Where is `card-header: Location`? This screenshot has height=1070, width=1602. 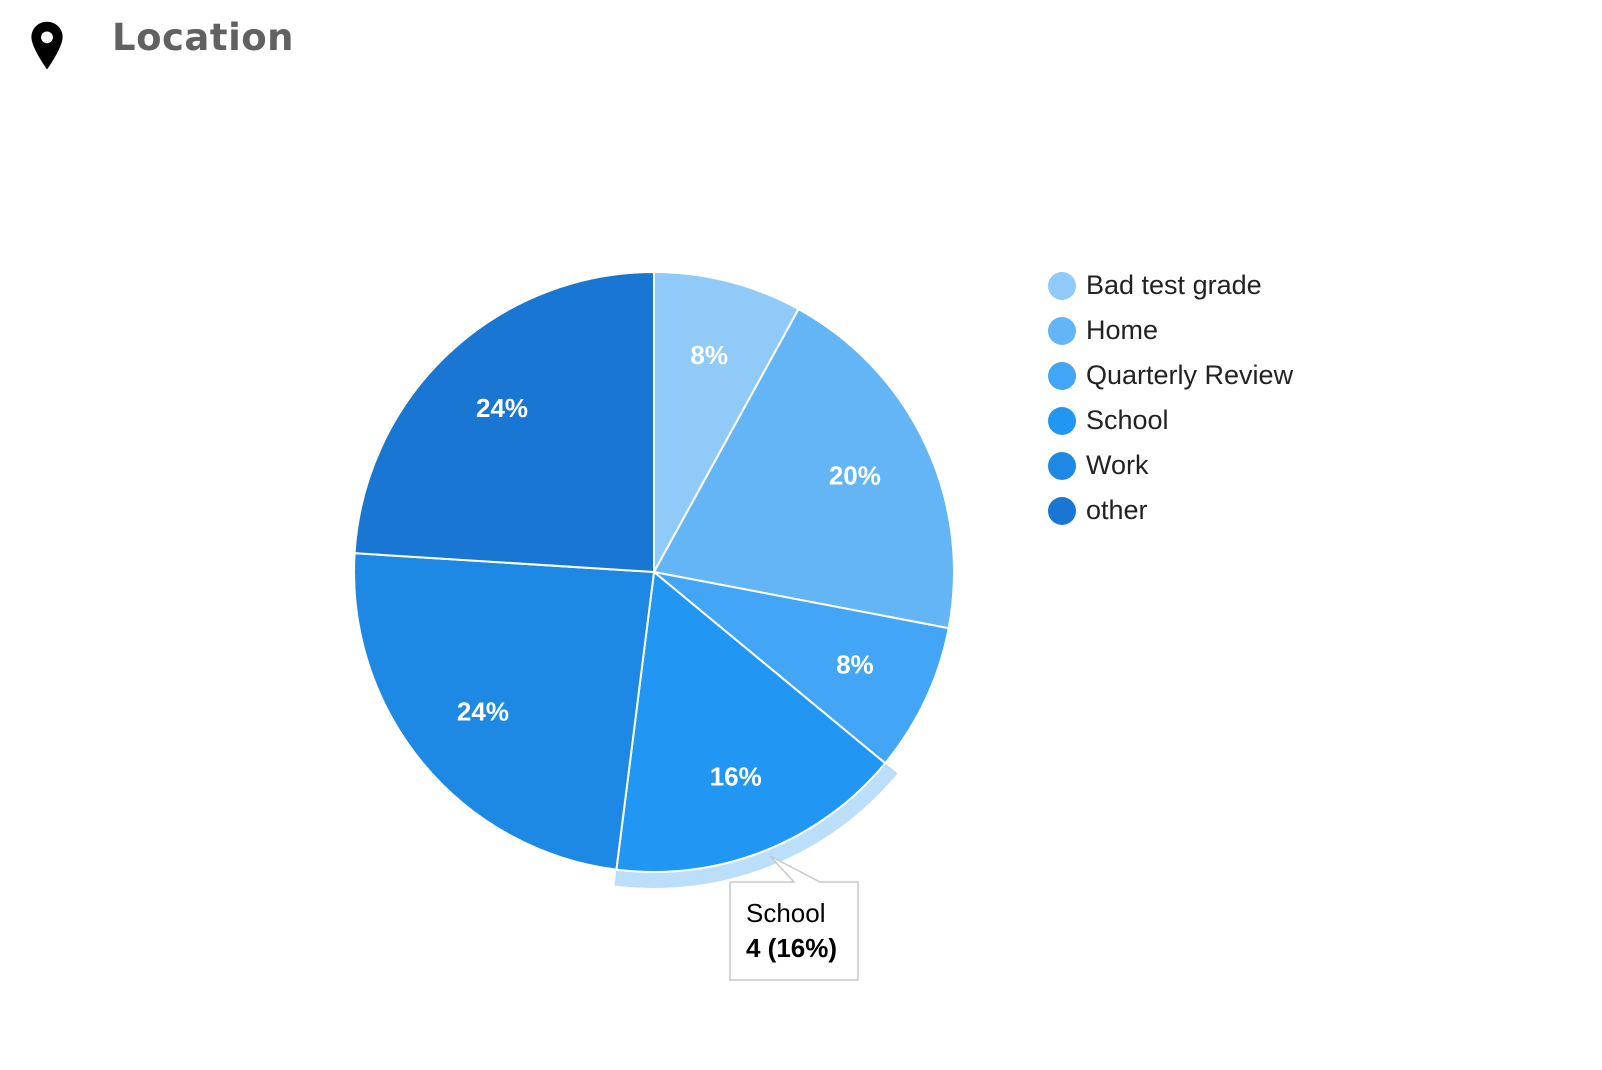
card-header: Location is located at coordinates (801, 45).